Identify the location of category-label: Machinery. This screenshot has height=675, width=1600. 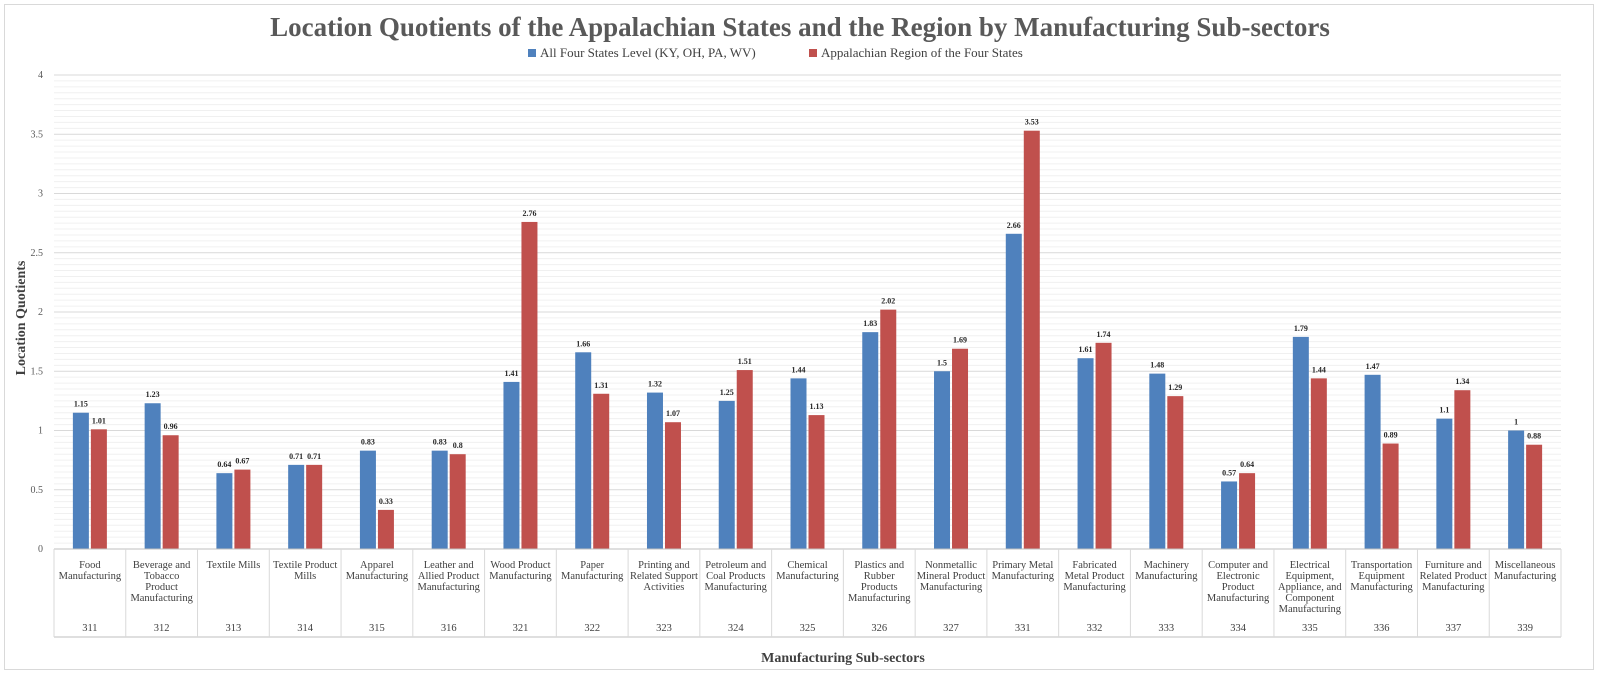
(1167, 565).